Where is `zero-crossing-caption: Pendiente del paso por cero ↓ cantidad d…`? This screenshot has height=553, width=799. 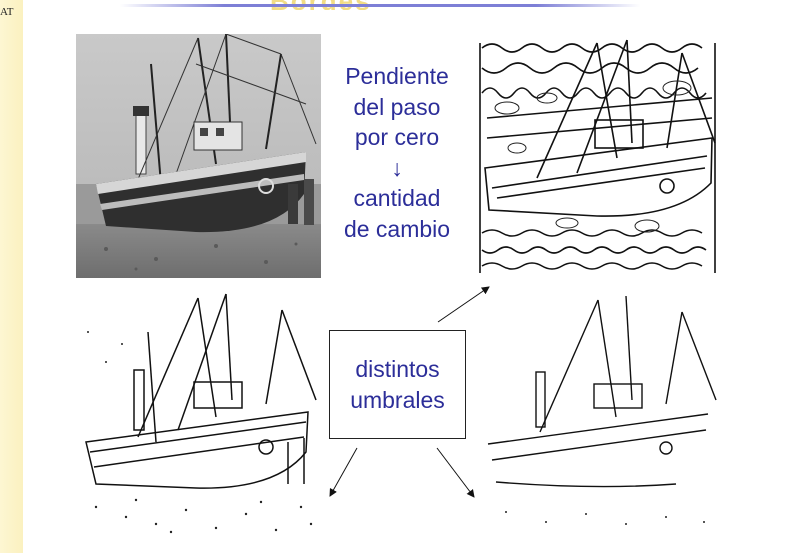
zero-crossing-caption: Pendiente del paso por cero ↓ cantidad d… is located at coordinates (397, 152).